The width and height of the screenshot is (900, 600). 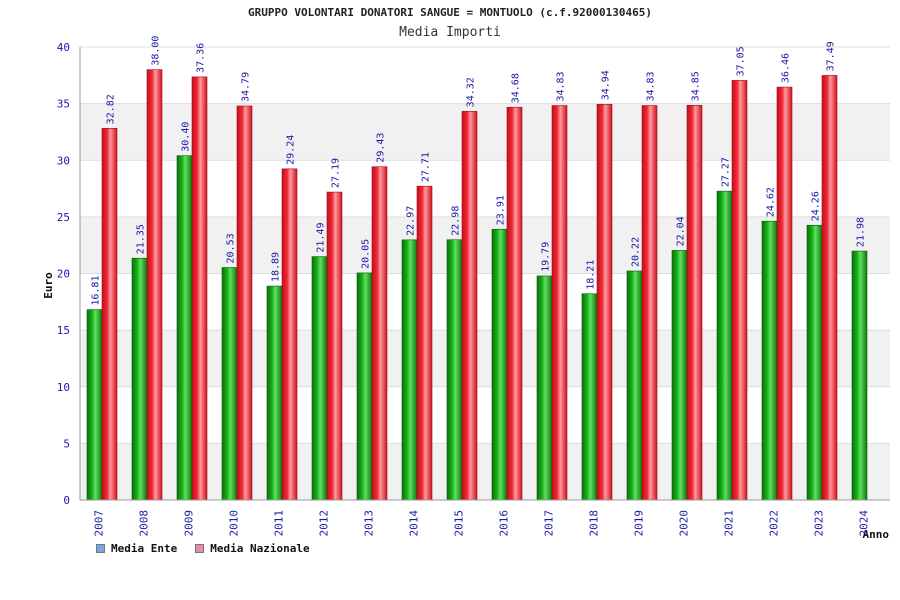 What do you see at coordinates (234, 523) in the screenshot?
I see `x-tick-label: 2010` at bounding box center [234, 523].